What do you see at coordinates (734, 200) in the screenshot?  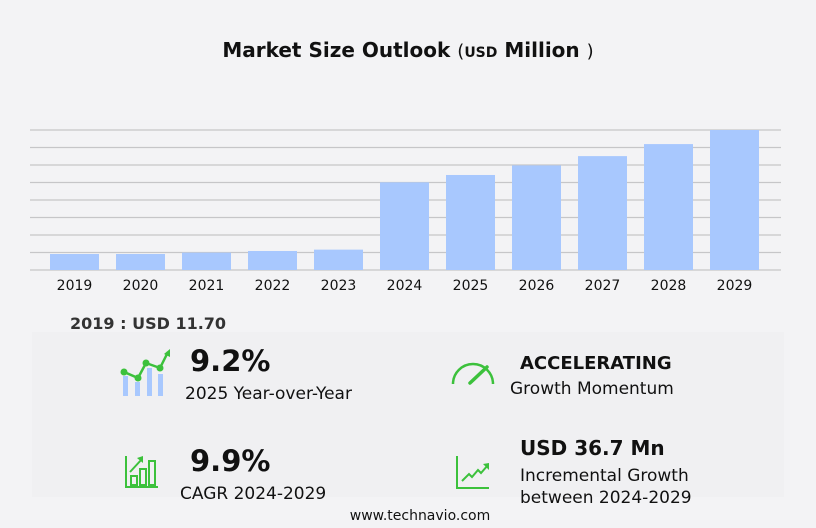 I see `bar-2029` at bounding box center [734, 200].